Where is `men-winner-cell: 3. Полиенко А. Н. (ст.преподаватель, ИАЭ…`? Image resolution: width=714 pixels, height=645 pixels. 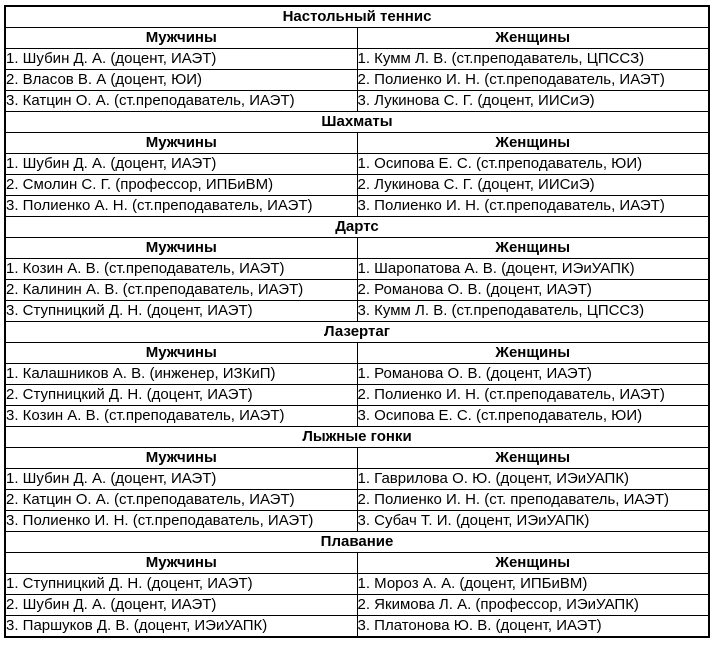
men-winner-cell: 3. Полиенко А. Н. (ст.преподаватель, ИАЭ… is located at coordinates (181, 206).